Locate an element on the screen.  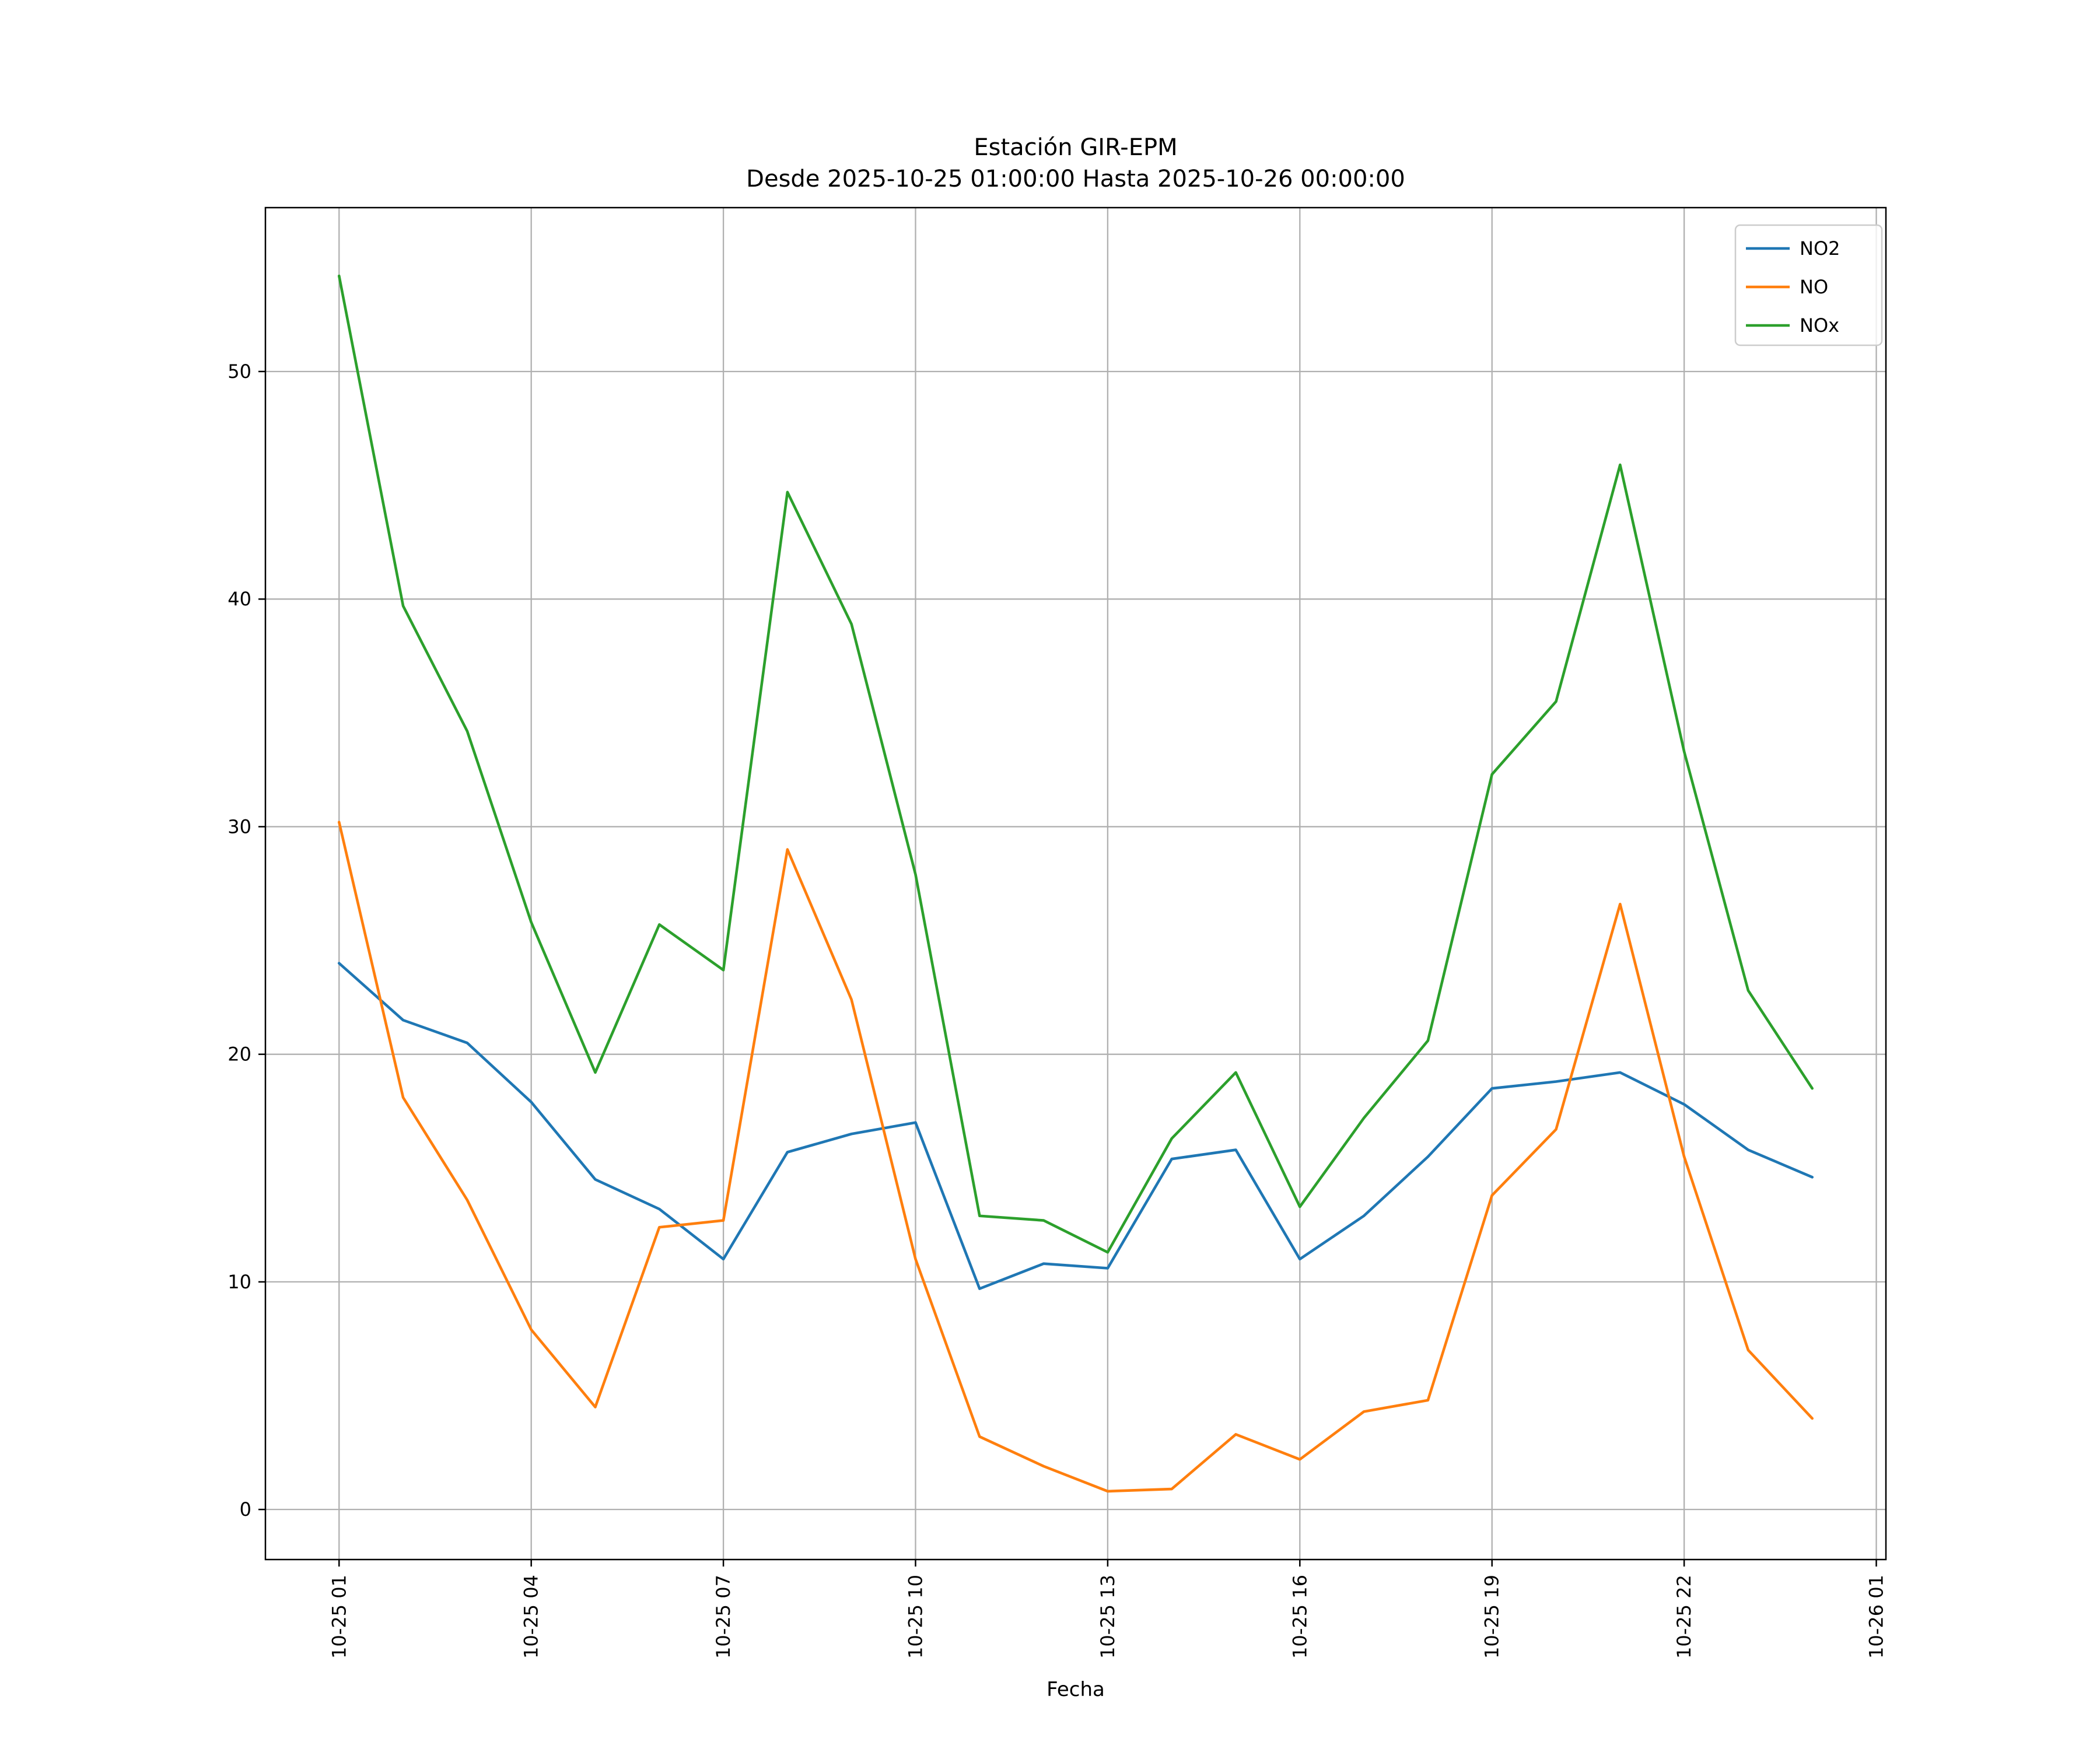
legend-item-NOx: NOx is located at coordinates (1792, 325).